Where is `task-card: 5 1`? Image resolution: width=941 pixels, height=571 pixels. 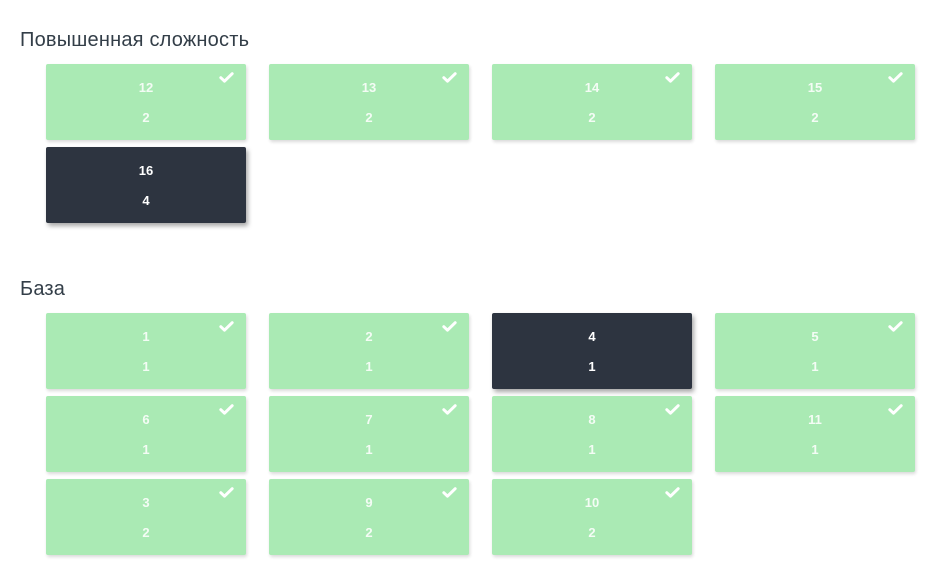
task-card: 5 1 is located at coordinates (815, 351).